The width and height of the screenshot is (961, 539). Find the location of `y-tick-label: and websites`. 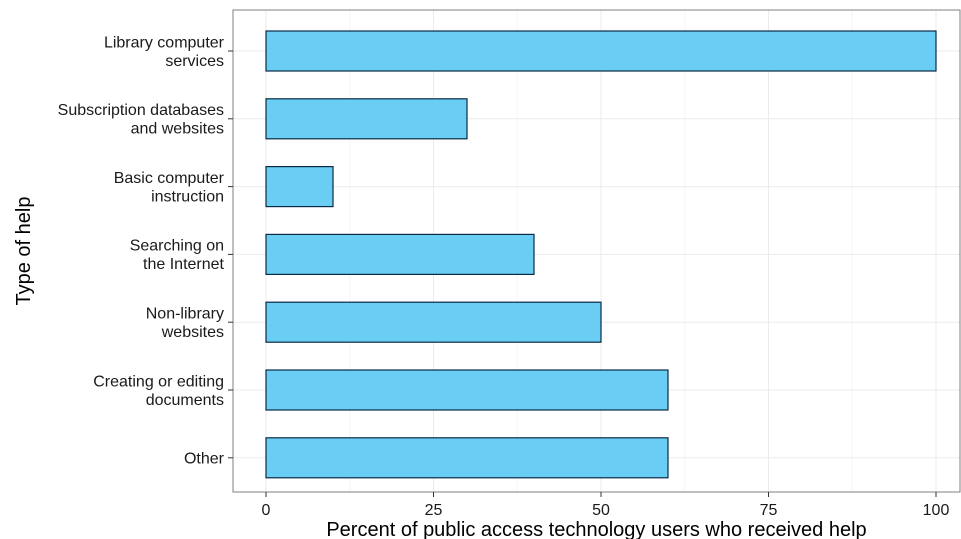

y-tick-label: and websites is located at coordinates (177, 129).